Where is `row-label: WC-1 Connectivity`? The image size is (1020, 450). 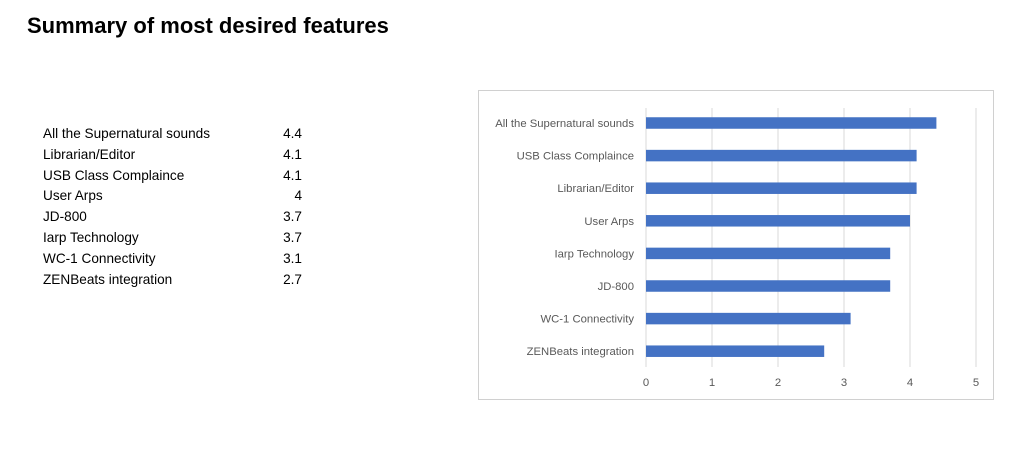
row-label: WC-1 Connectivity is located at coordinates (99, 258).